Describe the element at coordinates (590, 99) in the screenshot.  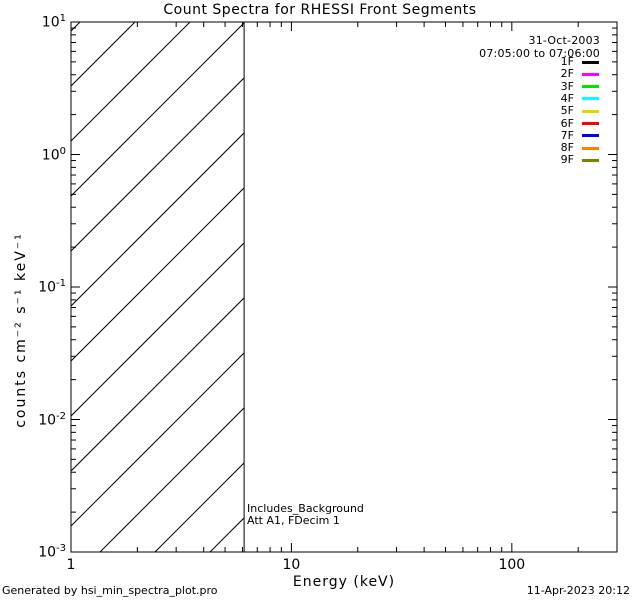
I see `legend-color-line-4F` at that location.